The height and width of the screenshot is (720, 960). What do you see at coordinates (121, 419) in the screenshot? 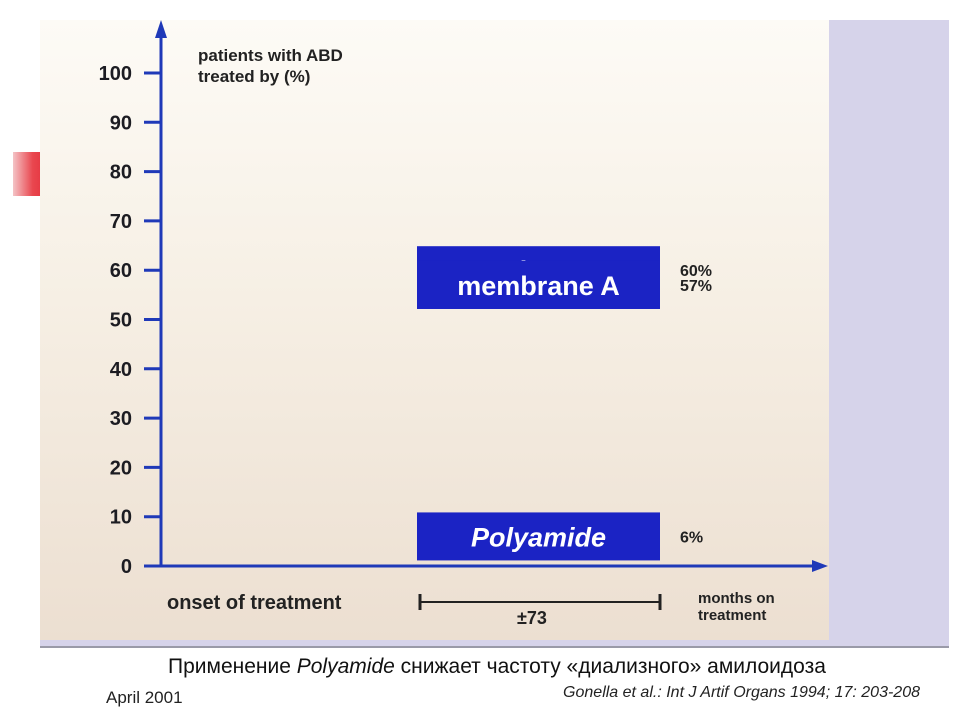
I see `y-tick-label: 30` at bounding box center [121, 419].